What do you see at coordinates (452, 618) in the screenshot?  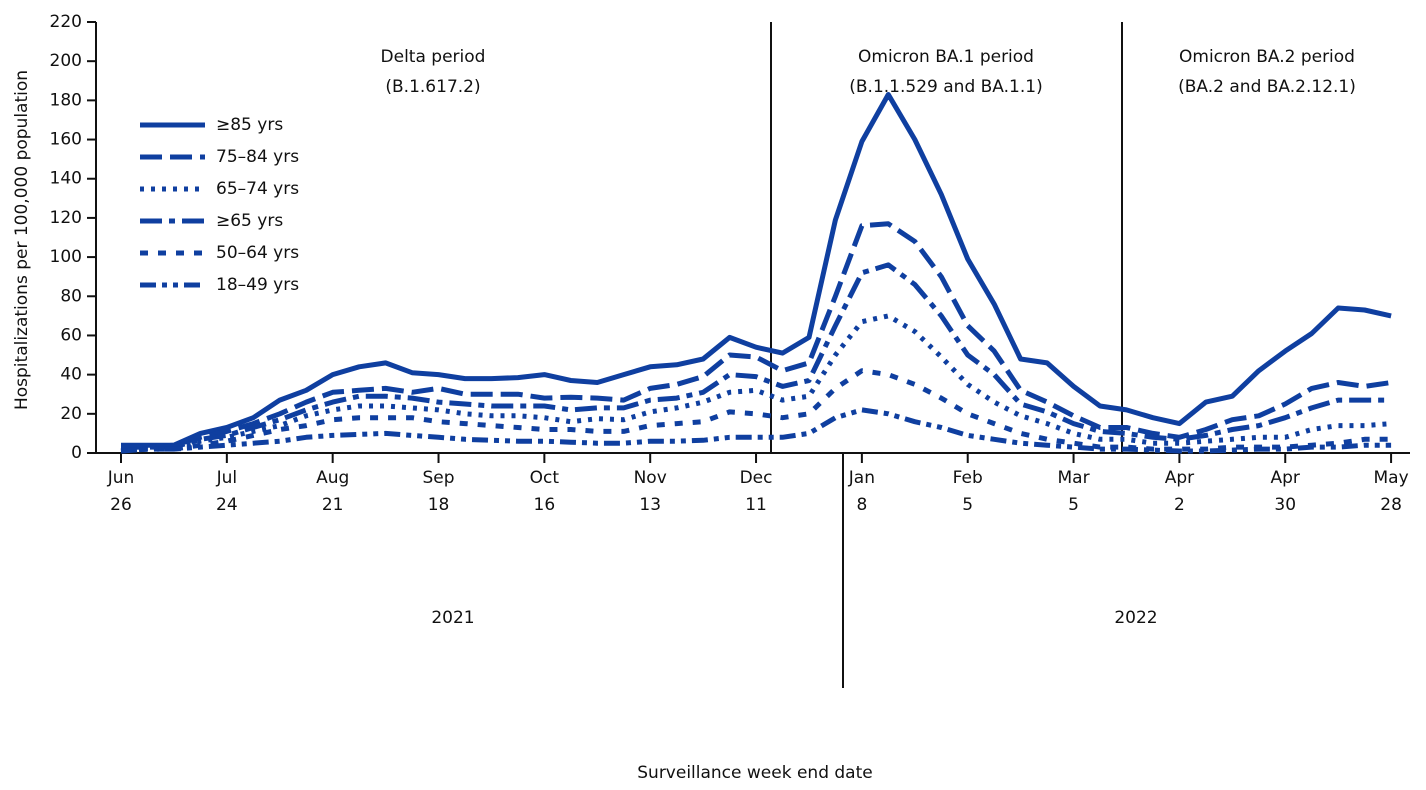 I see `year-label: 2021` at bounding box center [452, 618].